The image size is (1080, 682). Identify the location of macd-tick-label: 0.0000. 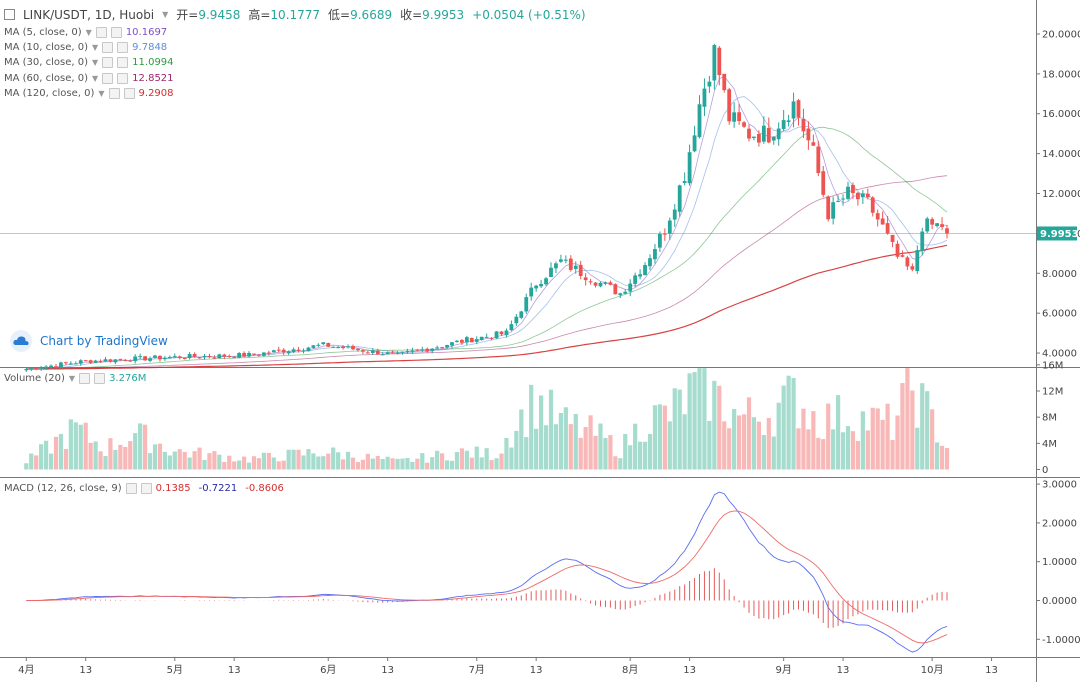
(1059, 601).